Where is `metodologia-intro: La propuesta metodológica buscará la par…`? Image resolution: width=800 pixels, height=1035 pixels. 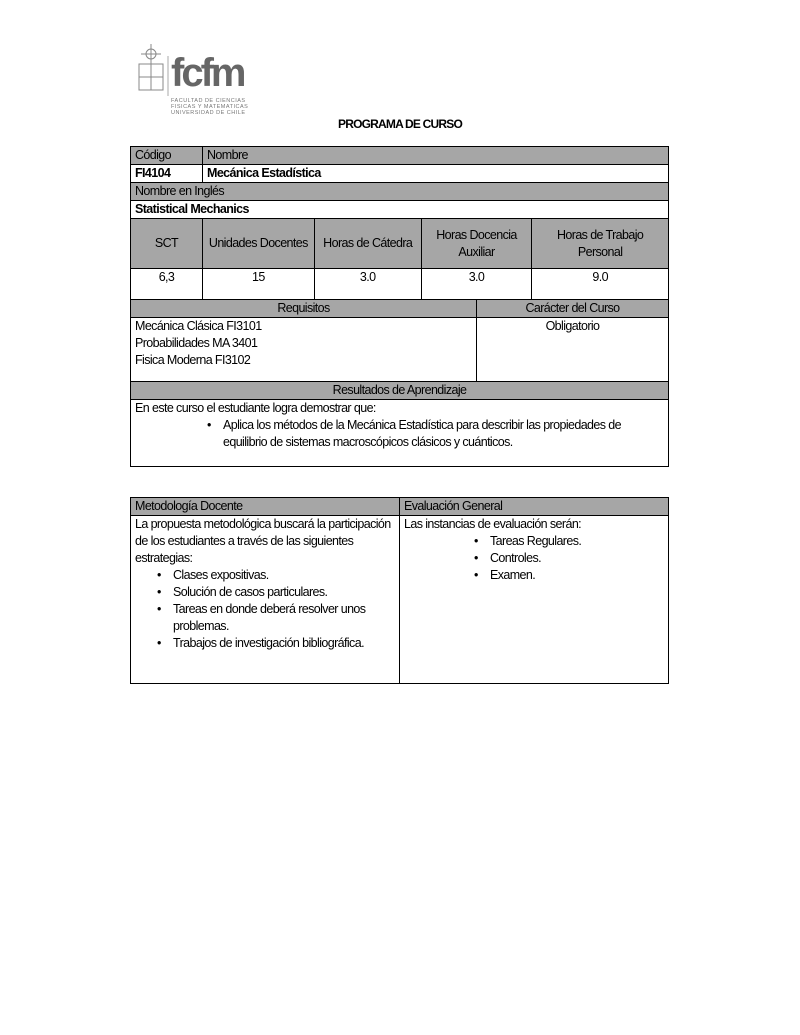
metodologia-intro: La propuesta metodológica buscará la par… is located at coordinates (263, 541).